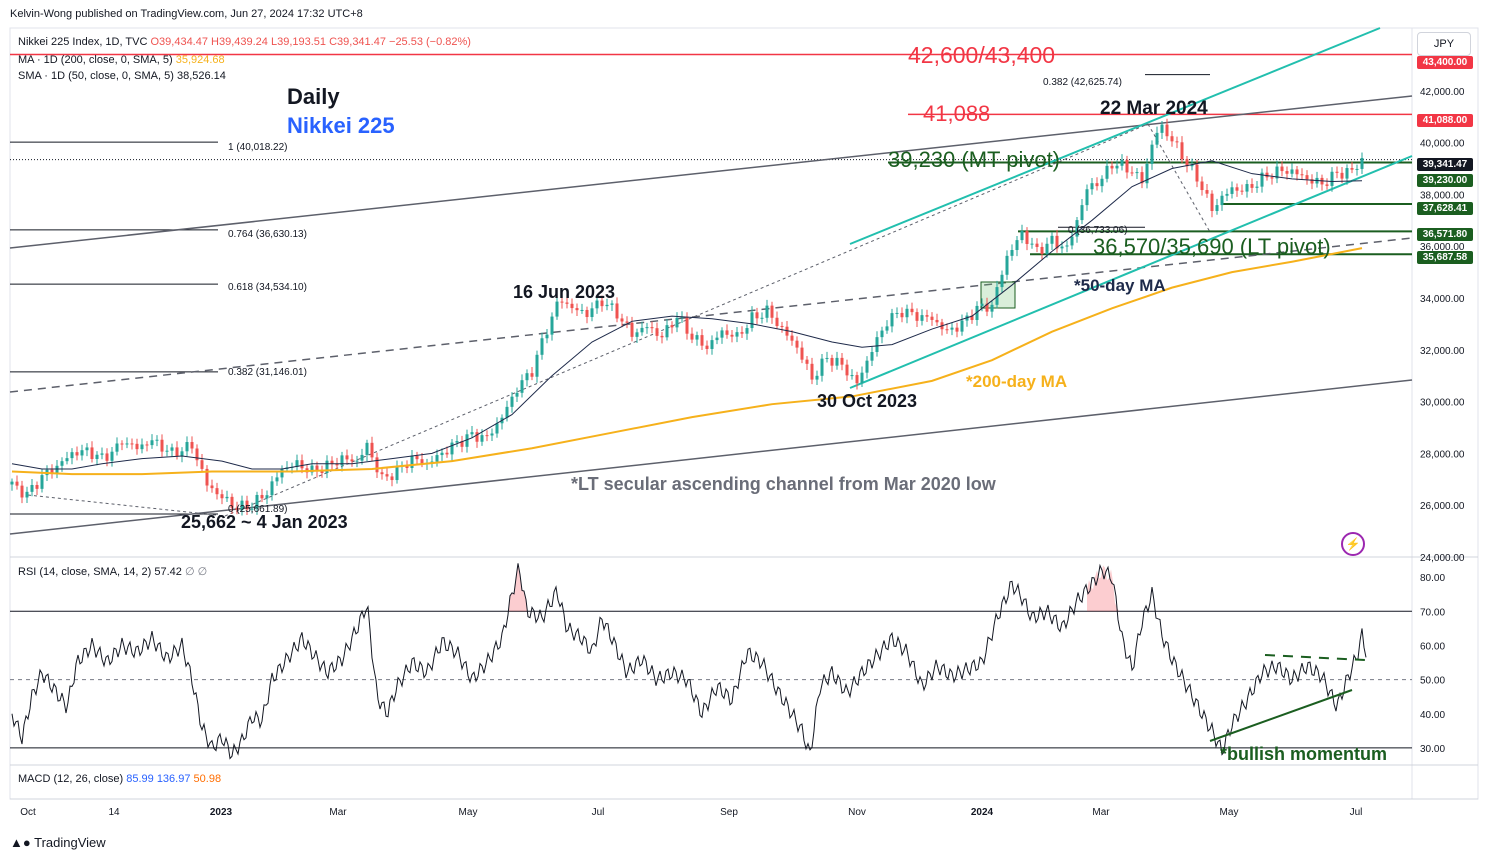  What do you see at coordinates (267, 287) in the screenshot?
I see `fib-label-0618: 0.618 (34,534.10)` at bounding box center [267, 287].